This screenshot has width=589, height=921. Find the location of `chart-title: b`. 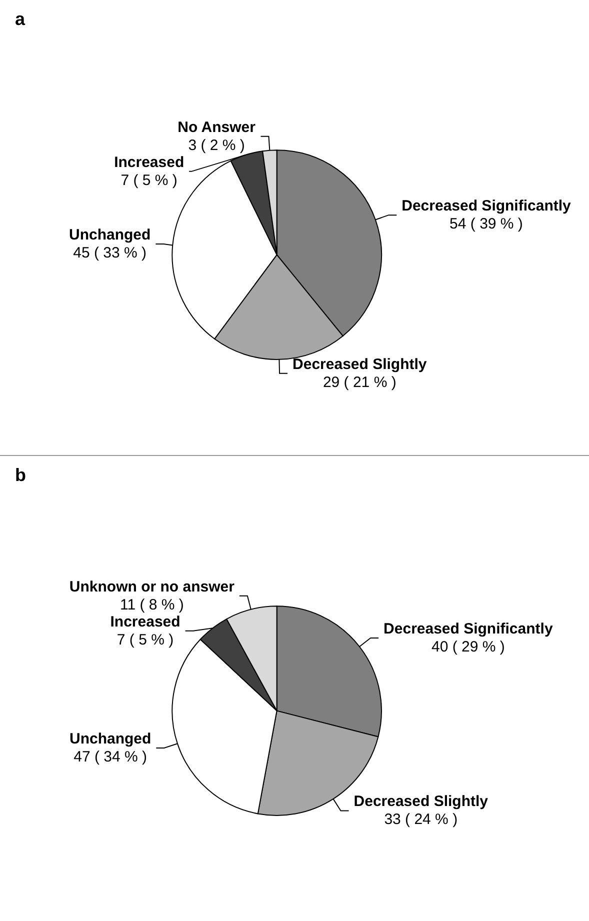

chart-title: b is located at coordinates (20, 475).